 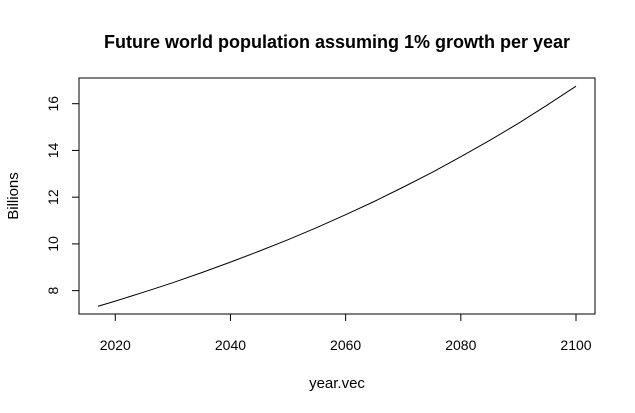 What do you see at coordinates (230, 345) in the screenshot?
I see `x-tick-label: 2040` at bounding box center [230, 345].